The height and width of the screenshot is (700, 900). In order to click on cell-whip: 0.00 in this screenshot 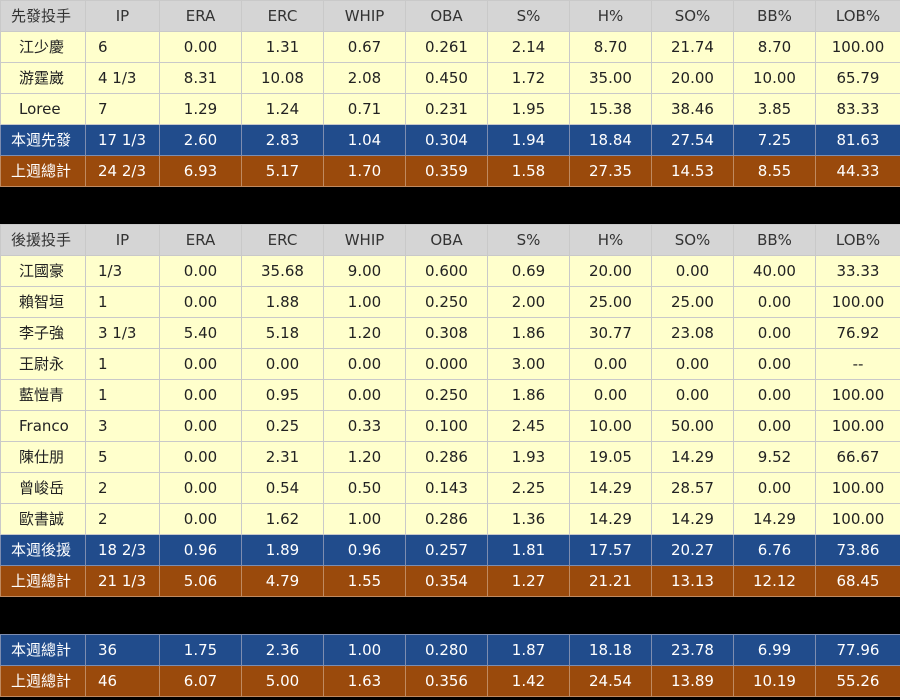, I will do `click(364, 364)`.